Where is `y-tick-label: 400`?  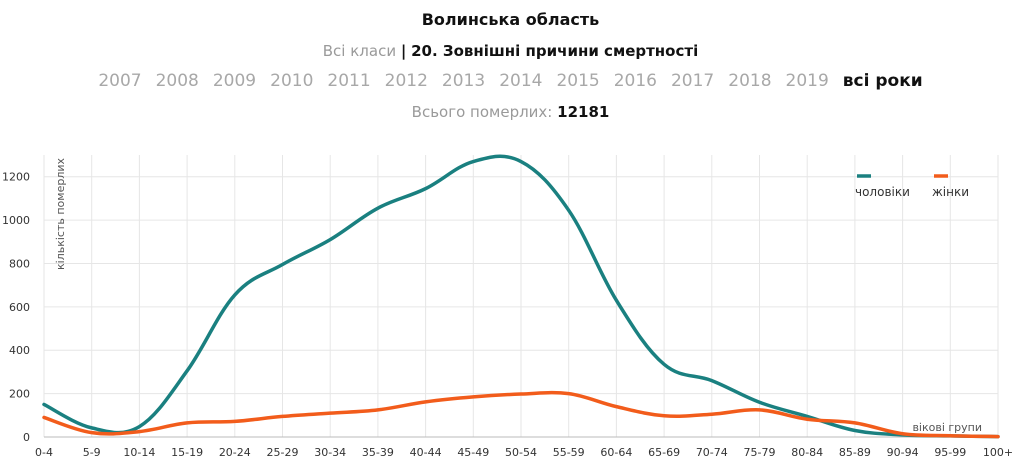
y-tick-label: 400 is located at coordinates (19, 350).